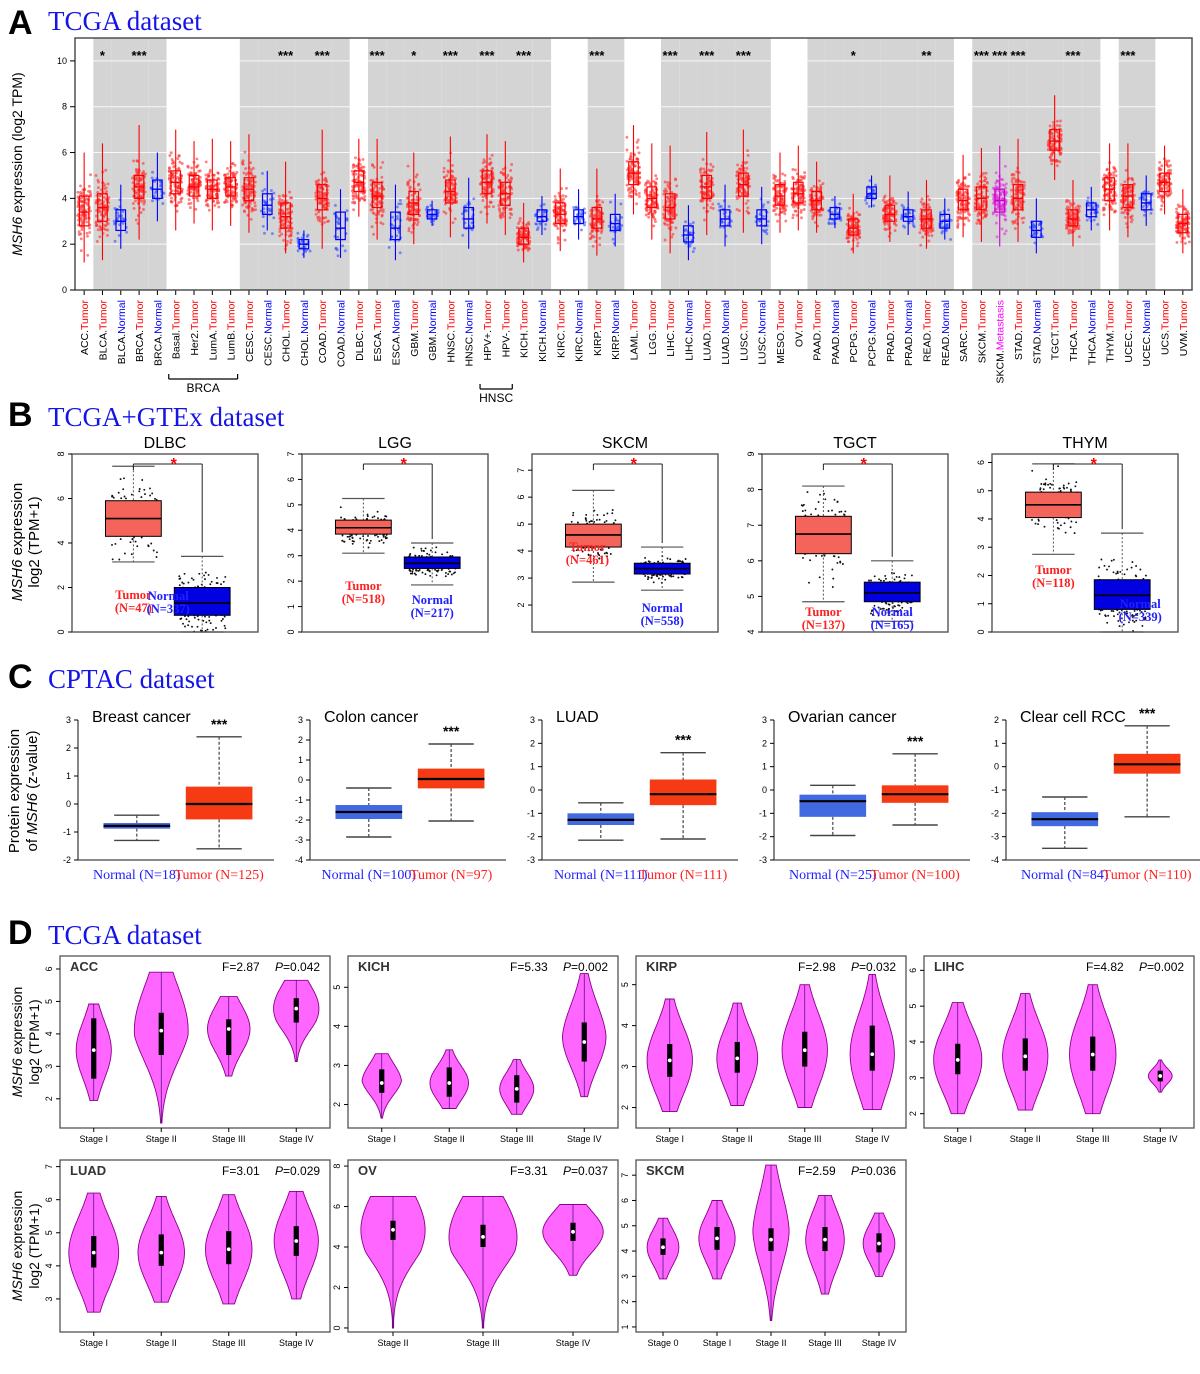 Image resolution: width=1200 pixels, height=1374 pixels. Describe the element at coordinates (1184, 328) in the screenshot. I see `svg-text: UVM.Tumor` at that location.